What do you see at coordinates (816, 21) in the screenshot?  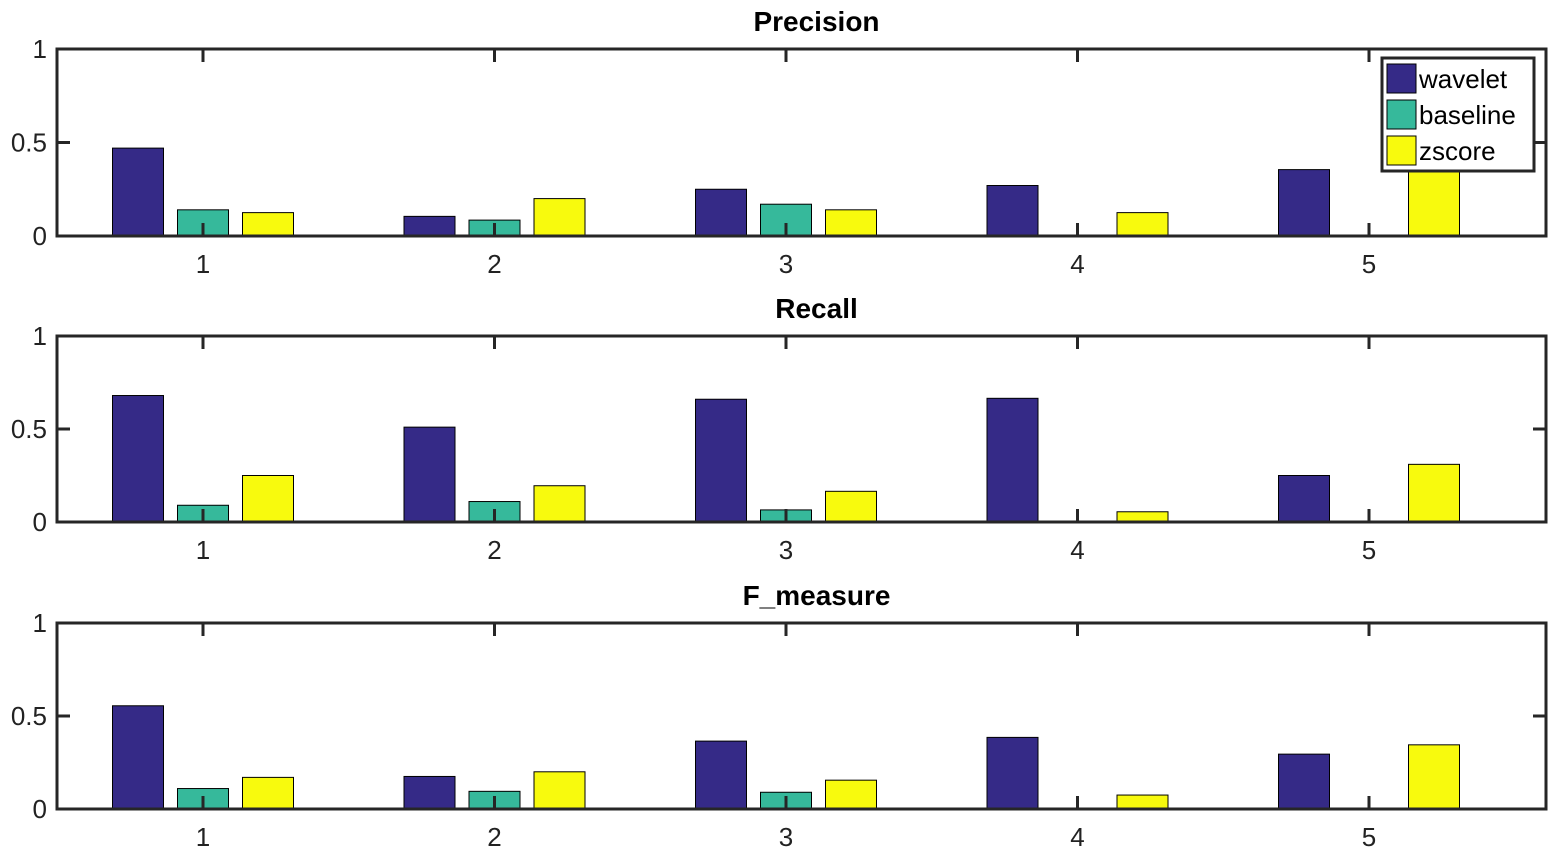 I see `chart-title: Precision` at bounding box center [816, 21].